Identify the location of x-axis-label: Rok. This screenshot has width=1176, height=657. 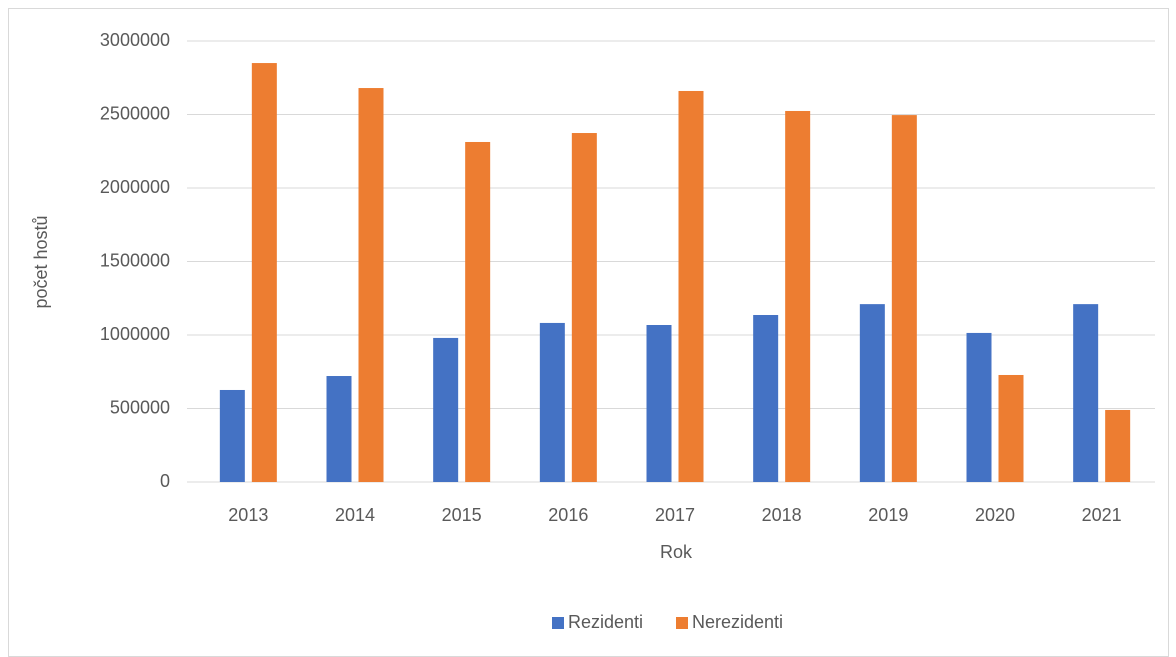
(676, 552).